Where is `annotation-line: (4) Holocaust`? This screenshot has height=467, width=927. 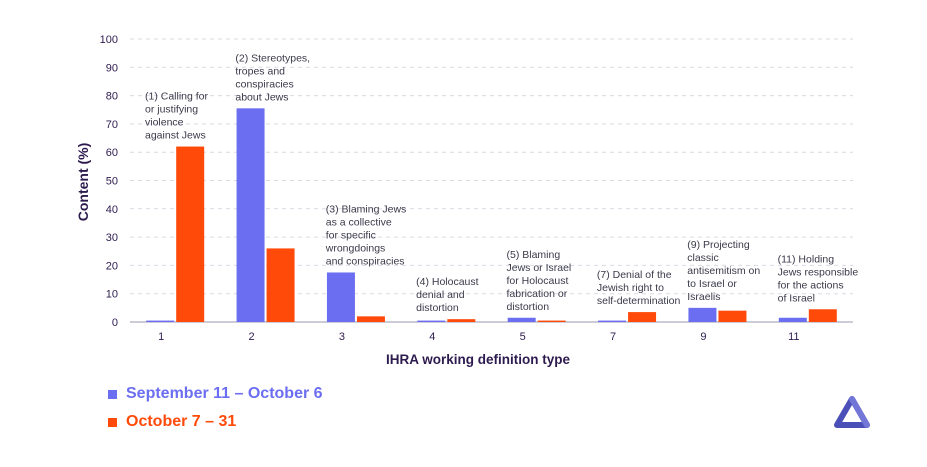 annotation-line: (4) Holocaust is located at coordinates (447, 282).